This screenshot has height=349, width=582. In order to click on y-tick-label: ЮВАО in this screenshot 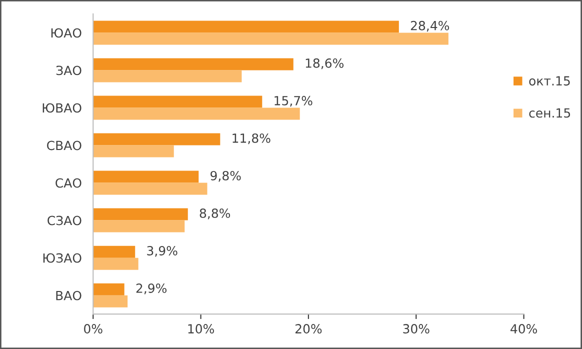, I will do `click(62, 108)`.